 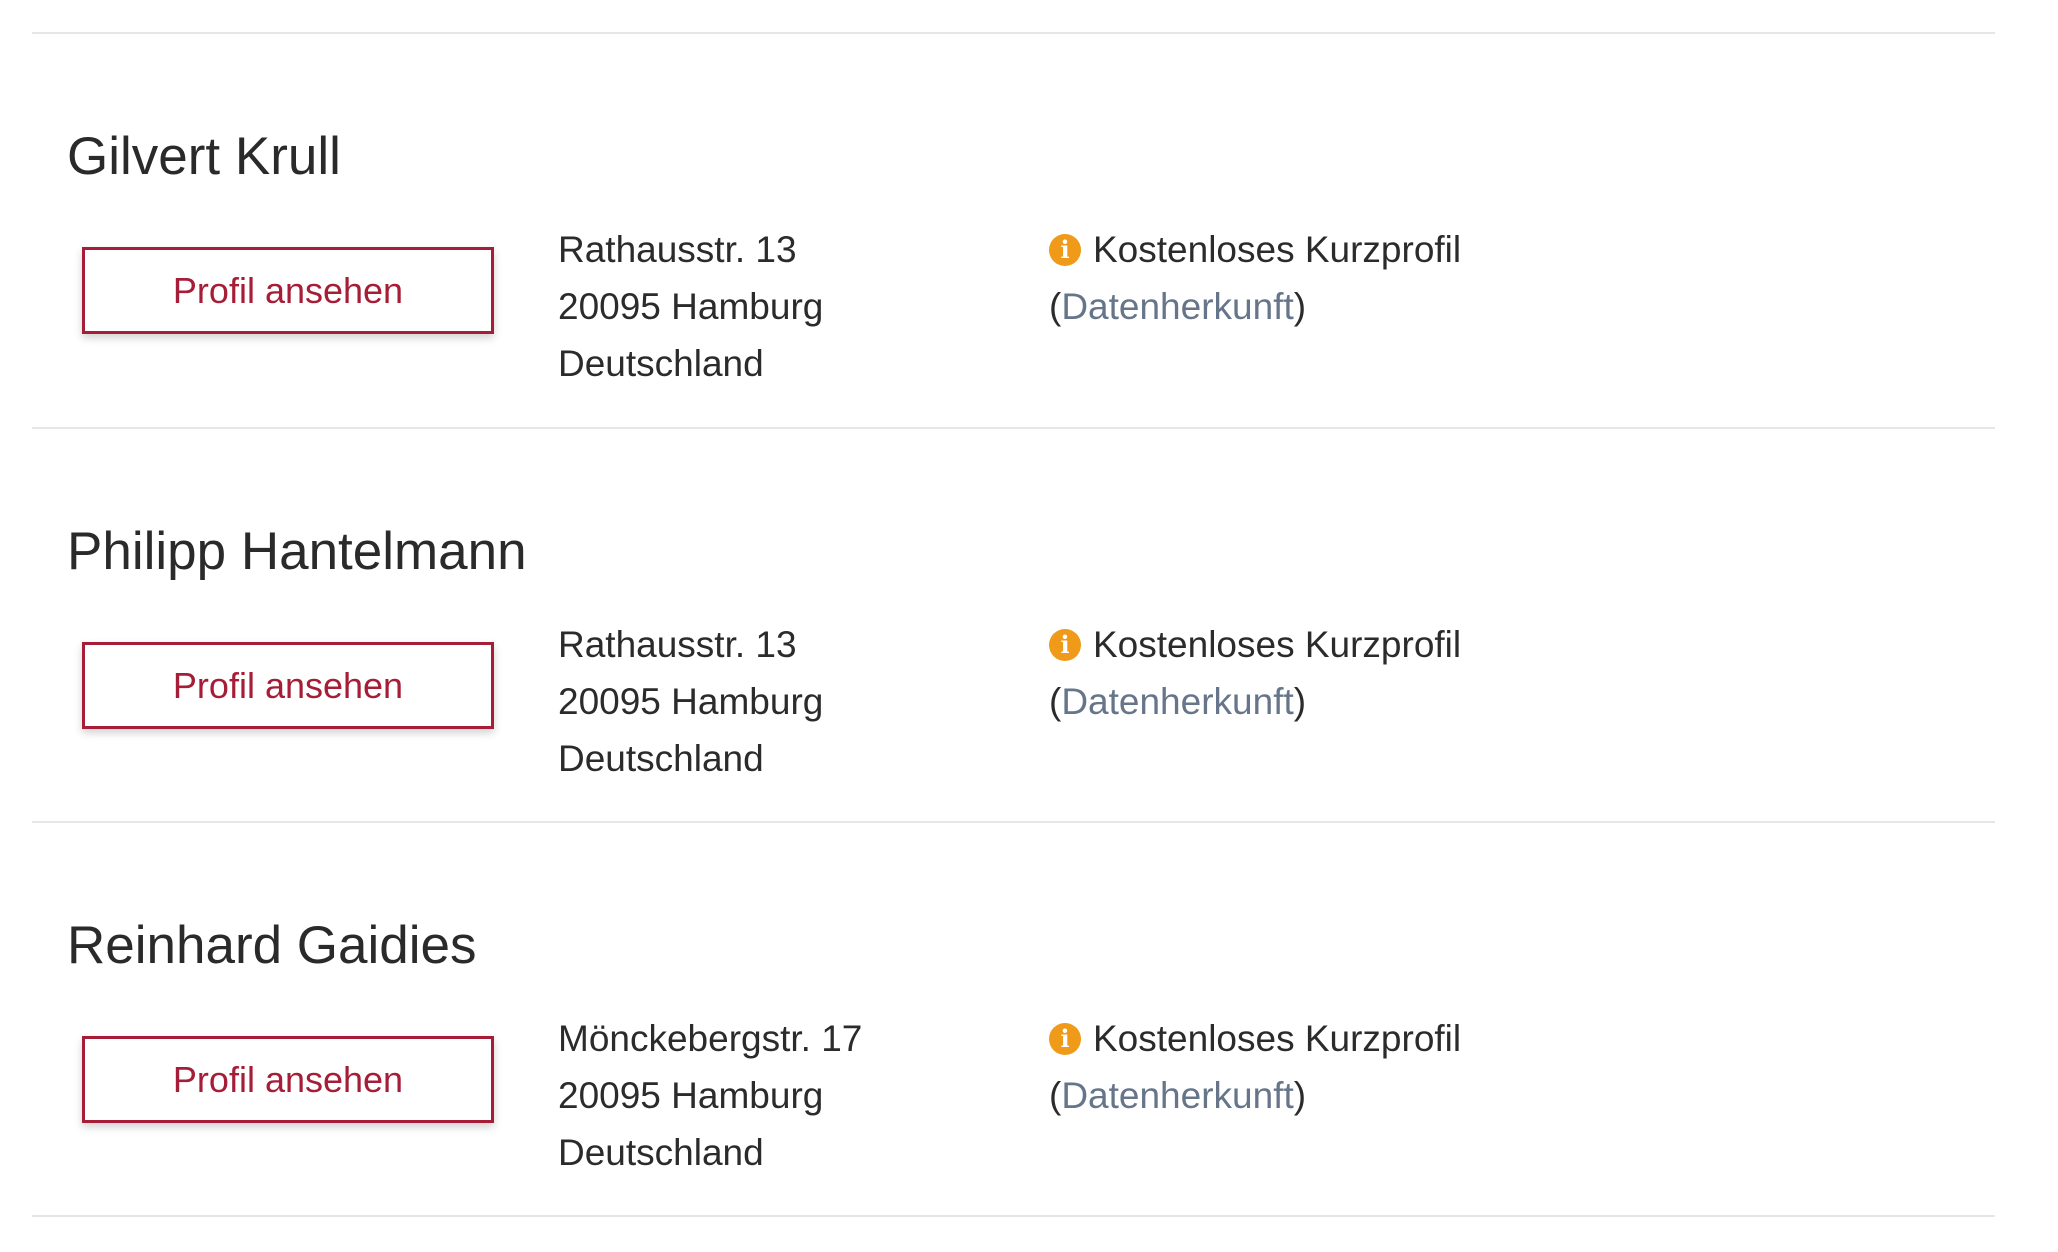 What do you see at coordinates (272, 945) in the screenshot?
I see `person-name: Reinhard Gaidies` at bounding box center [272, 945].